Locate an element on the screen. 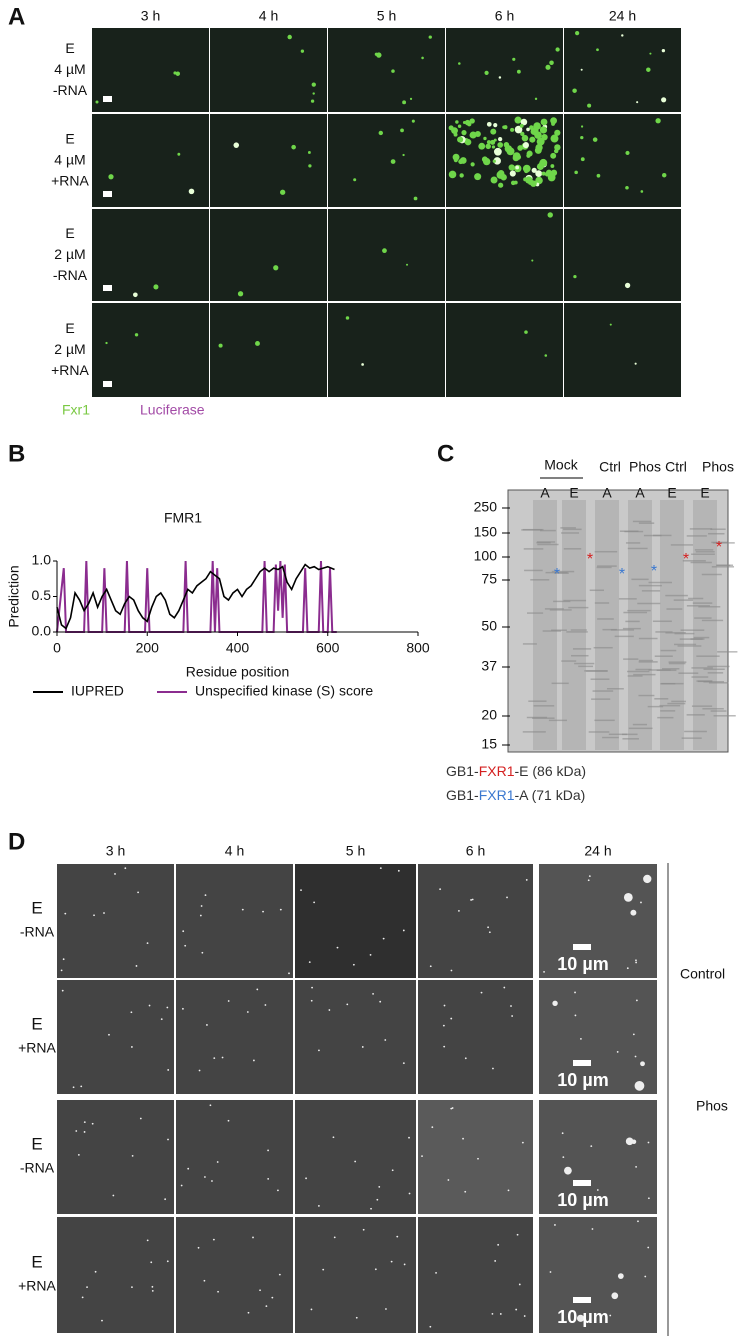 The width and height of the screenshot is (742, 1340). caption-part: GB1- is located at coordinates (462, 771).